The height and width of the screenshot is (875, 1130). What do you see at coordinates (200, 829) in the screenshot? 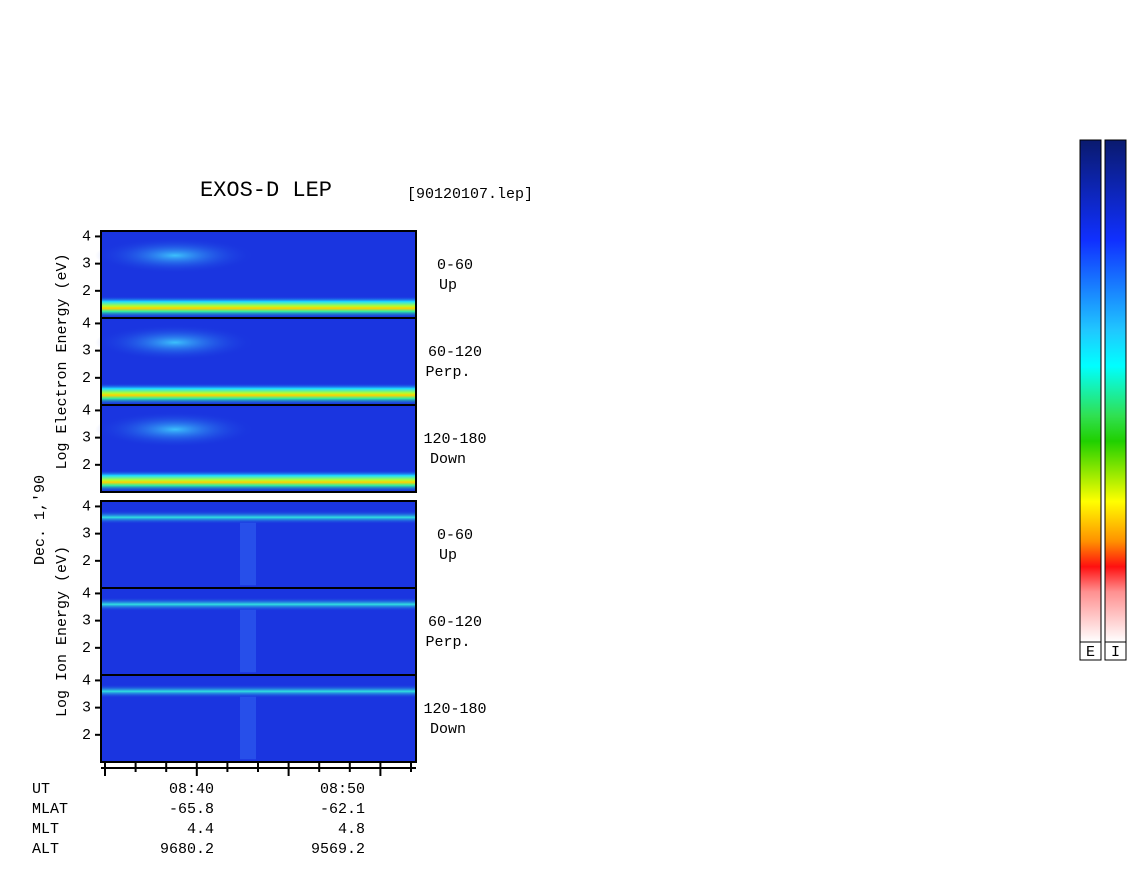
I see `orbit-value: 4.4` at bounding box center [200, 829].